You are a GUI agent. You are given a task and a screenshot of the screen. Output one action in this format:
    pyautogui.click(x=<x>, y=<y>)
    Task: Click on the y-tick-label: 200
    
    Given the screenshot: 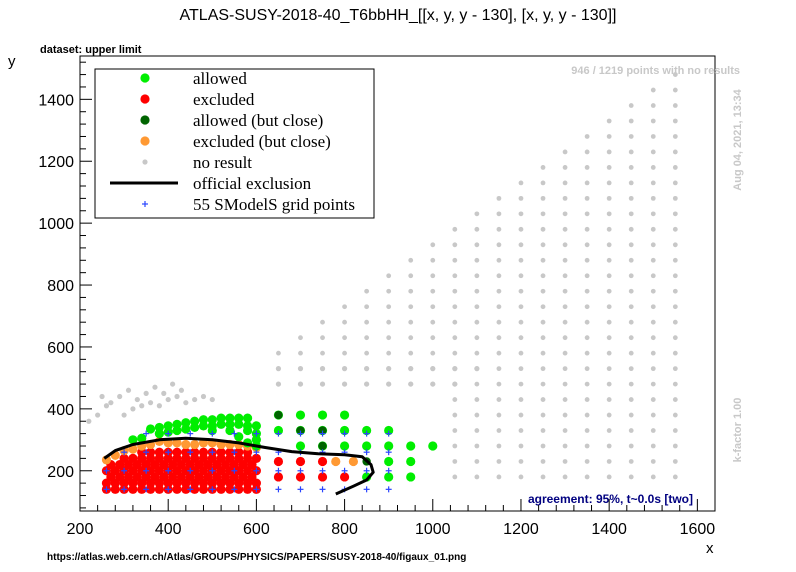 What is the action you would take?
    pyautogui.click(x=60, y=472)
    